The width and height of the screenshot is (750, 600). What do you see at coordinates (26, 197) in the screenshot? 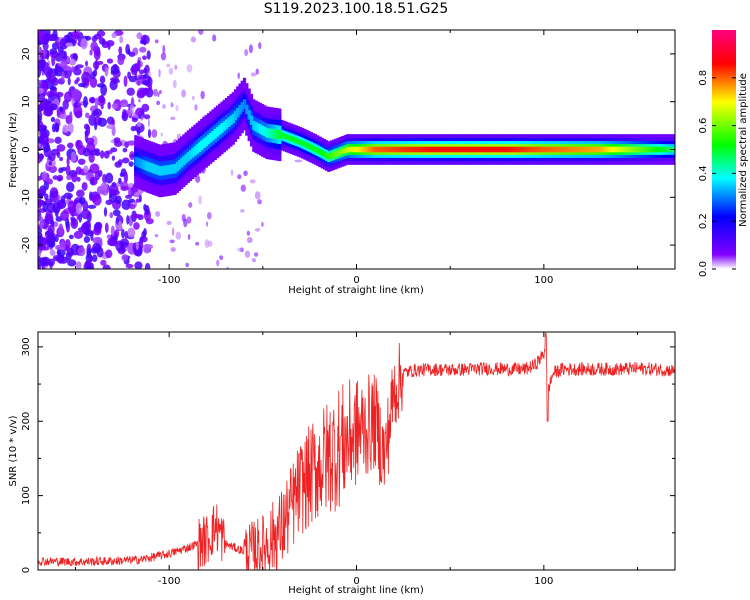
I see `spectrogram-y-tick-label: -10` at bounding box center [26, 197].